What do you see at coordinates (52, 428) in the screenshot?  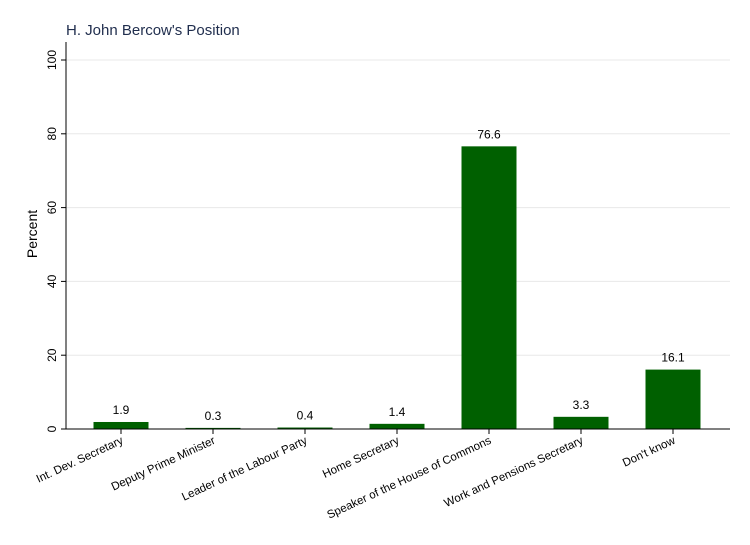 I see `y-tick-label: 0` at bounding box center [52, 428].